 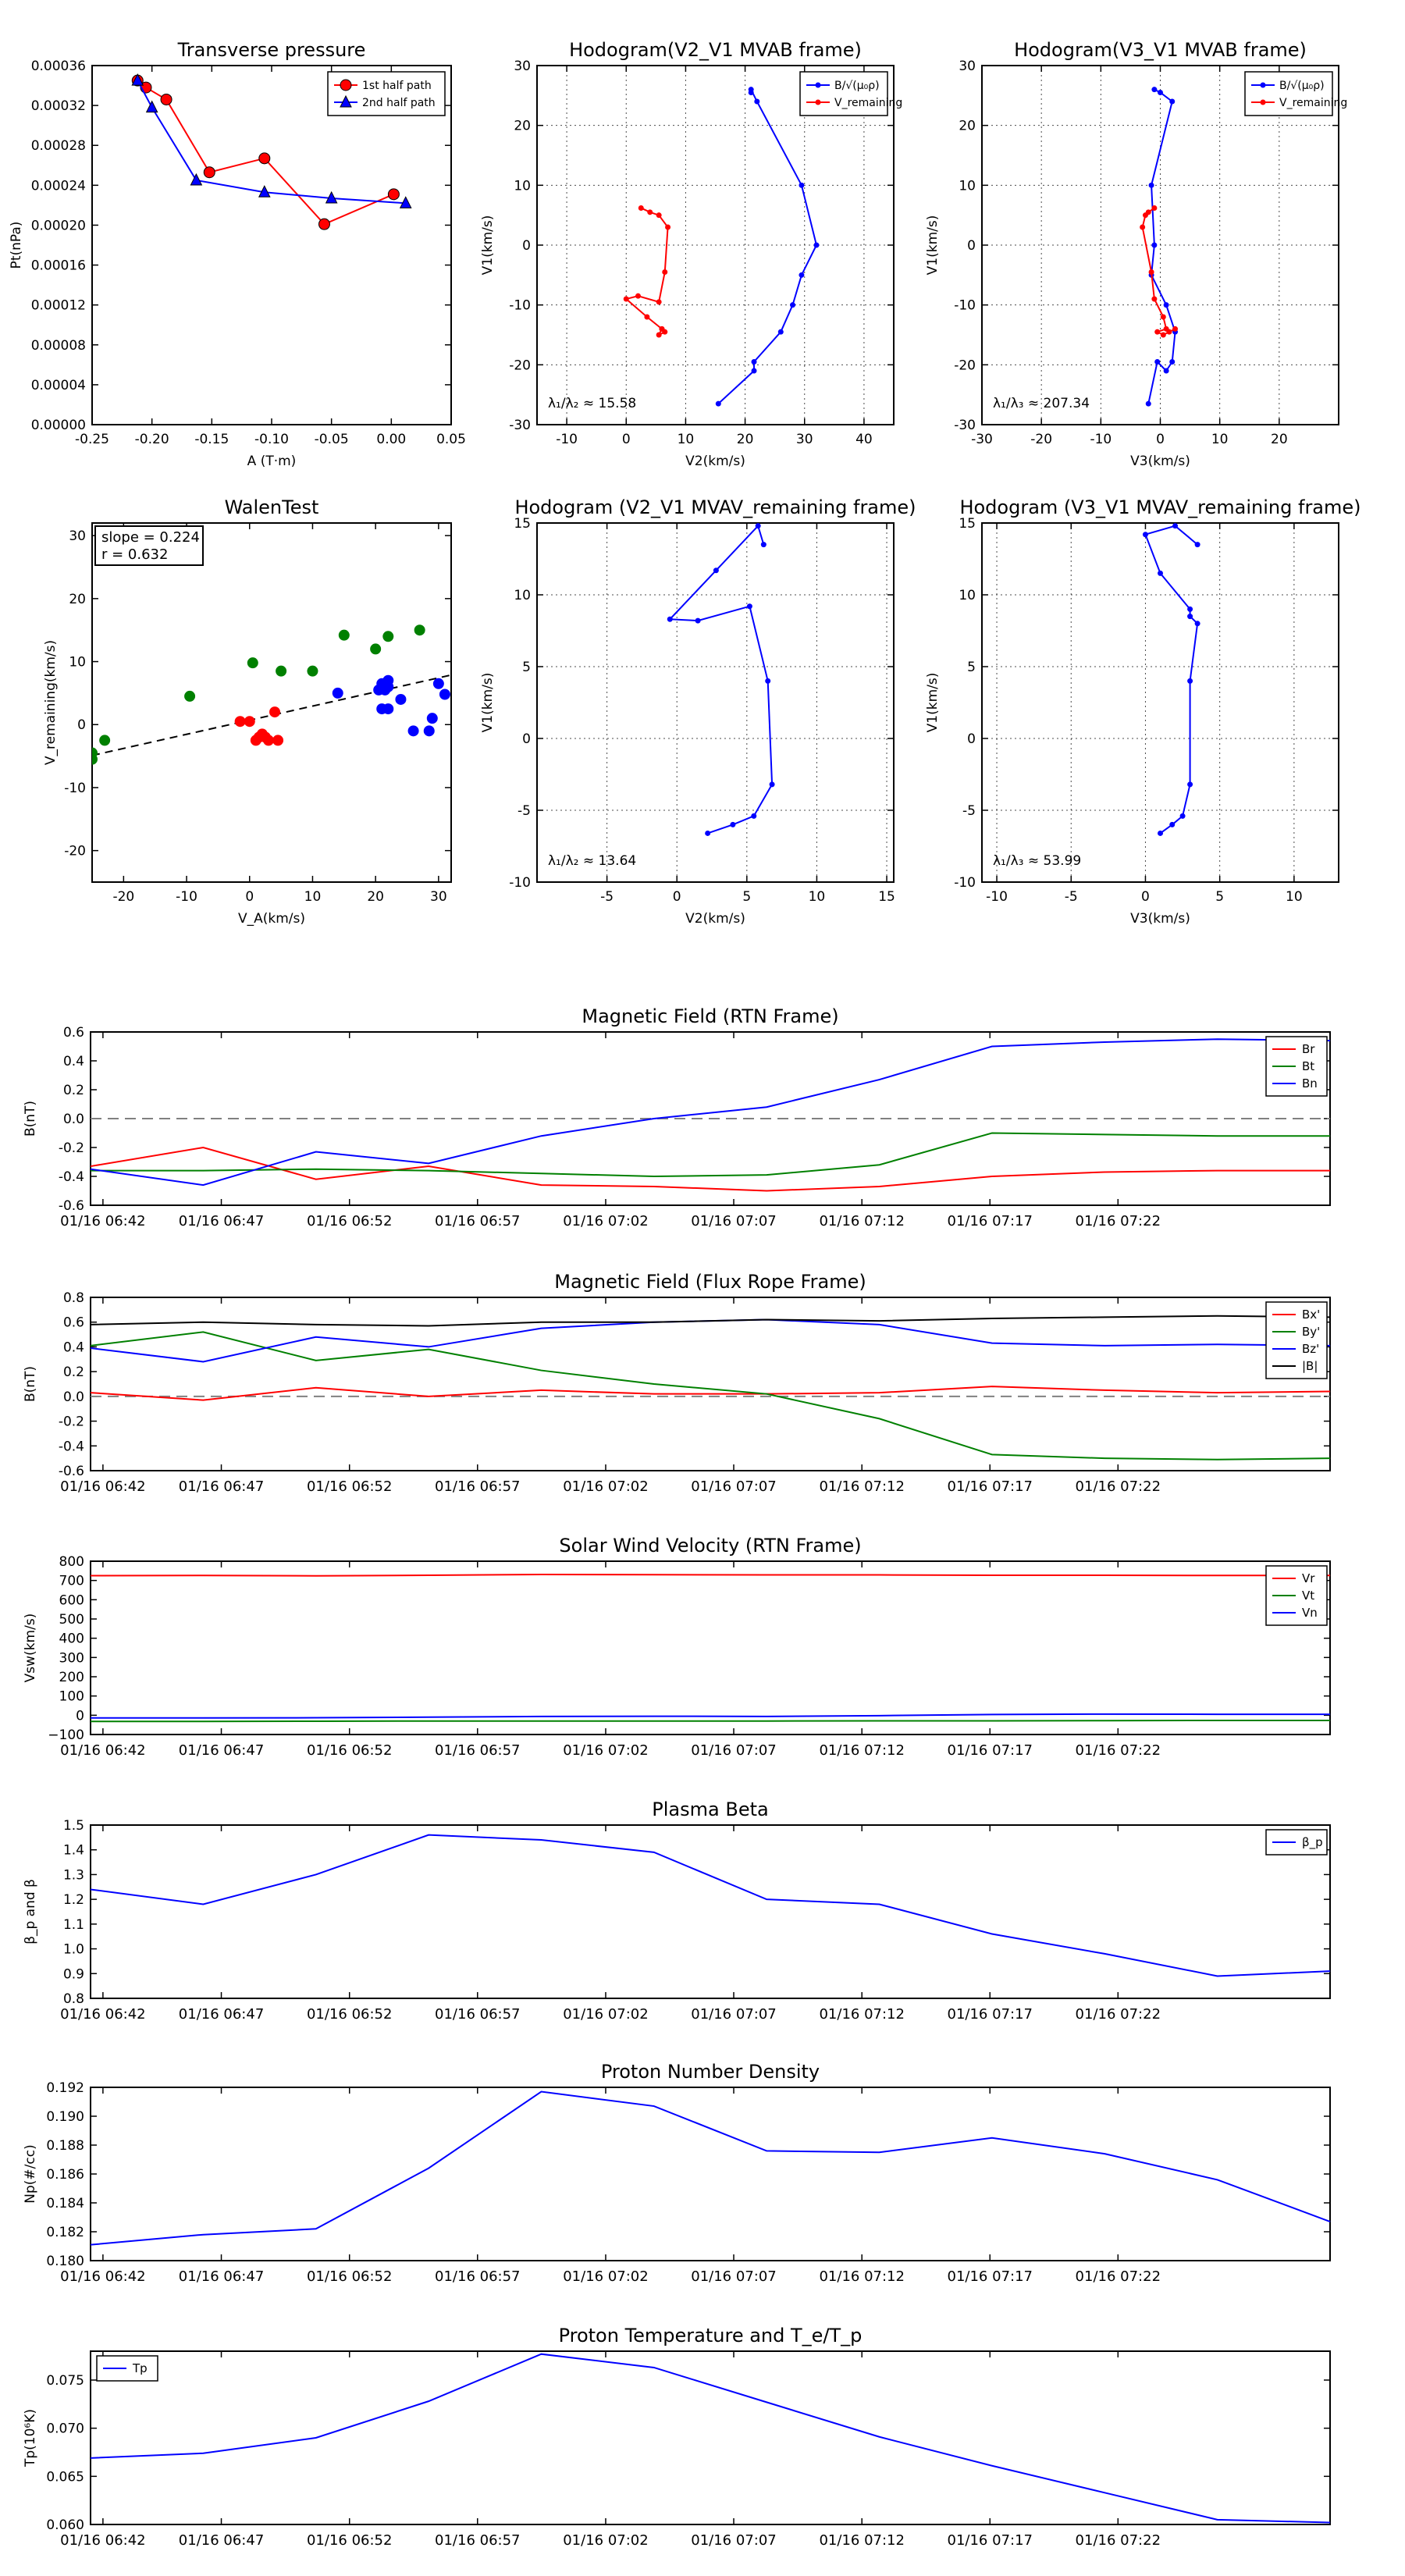 I want to click on y-tick-label: 300, so click(x=72, y=1658).